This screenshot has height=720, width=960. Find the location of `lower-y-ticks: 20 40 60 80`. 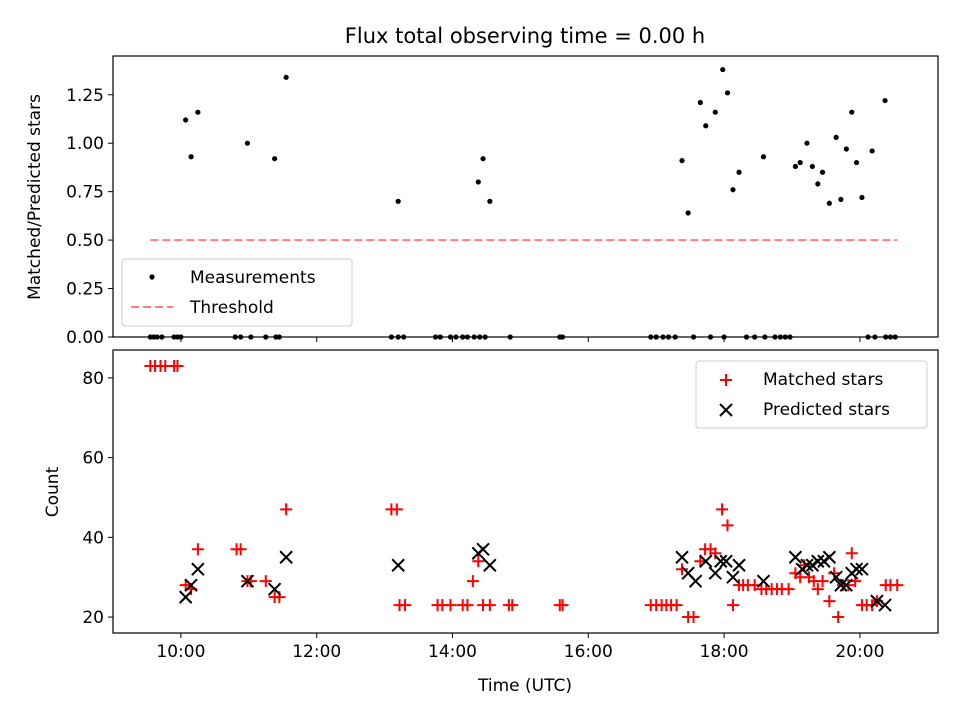

lower-y-ticks: 20 40 60 80 is located at coordinates (97, 498).